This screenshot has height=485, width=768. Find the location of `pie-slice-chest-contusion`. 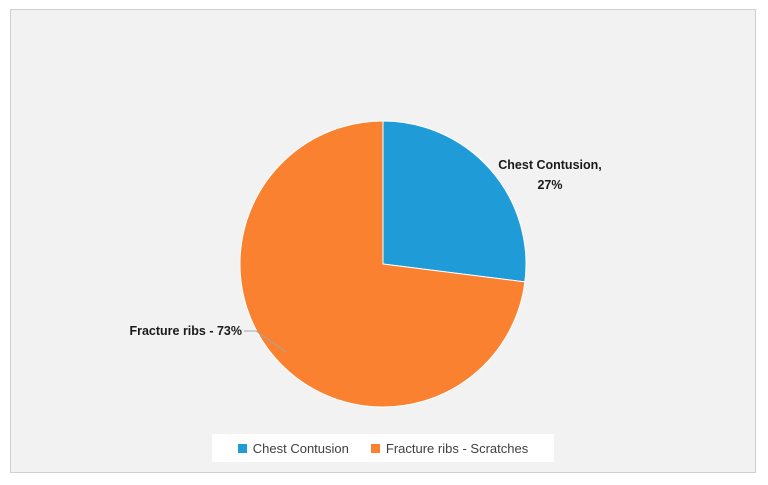

pie-slice-chest-contusion is located at coordinates (454, 201).